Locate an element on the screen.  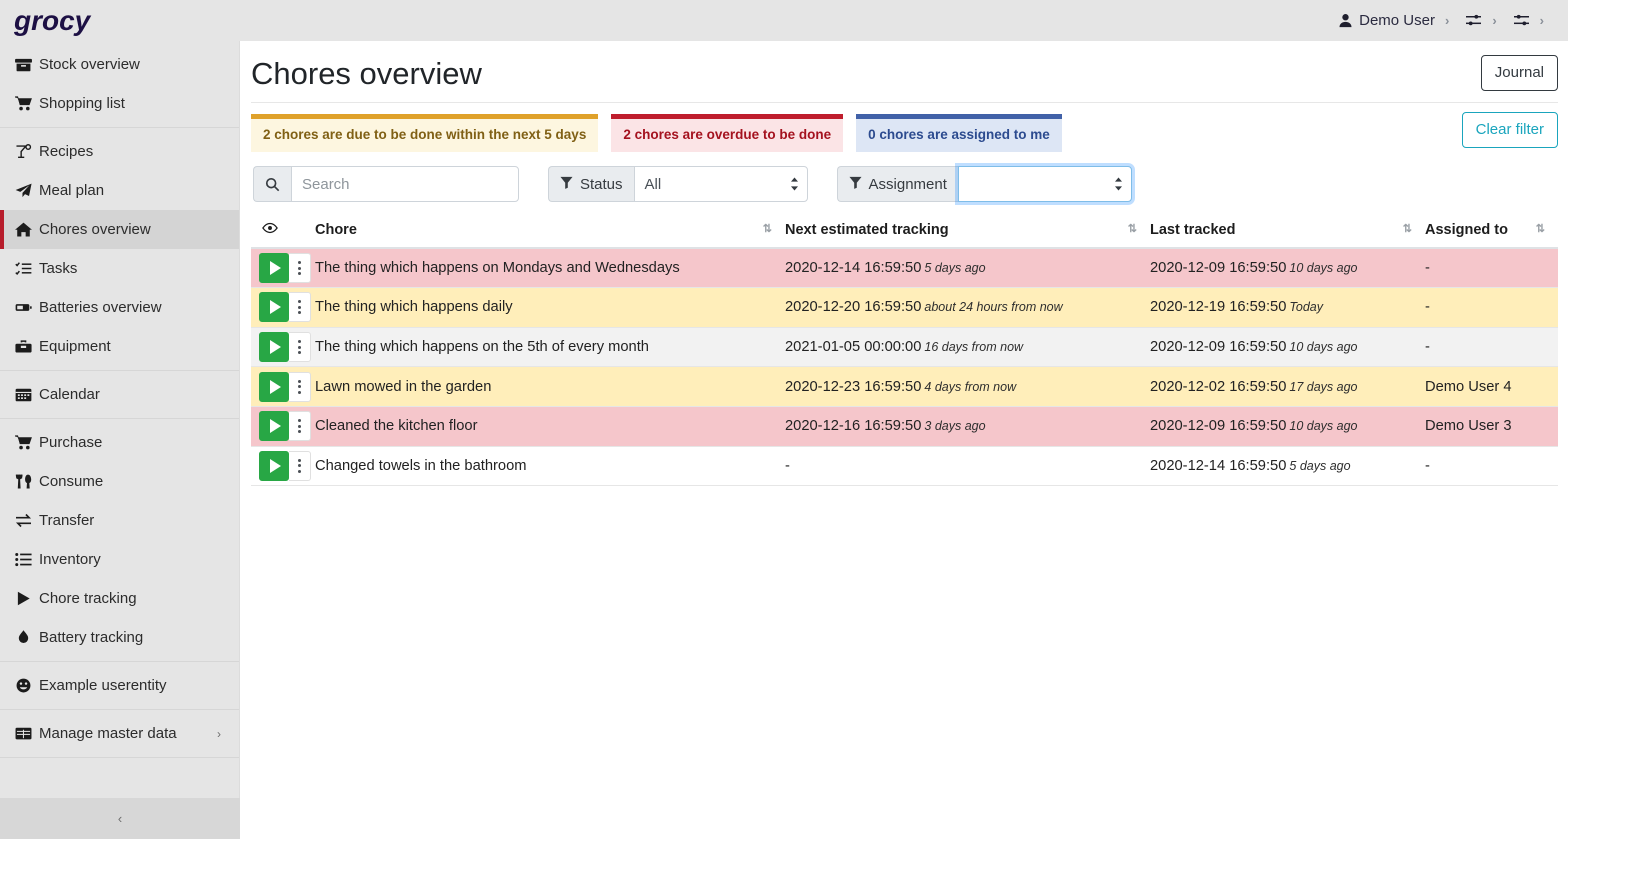
last-date: 2020-12-09 16:59:50 is located at coordinates (1218, 426).